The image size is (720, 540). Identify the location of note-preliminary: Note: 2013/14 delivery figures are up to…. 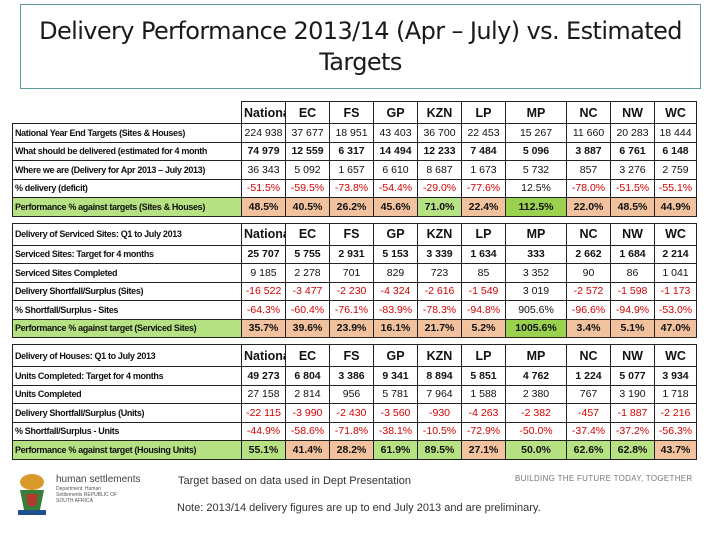
(359, 508).